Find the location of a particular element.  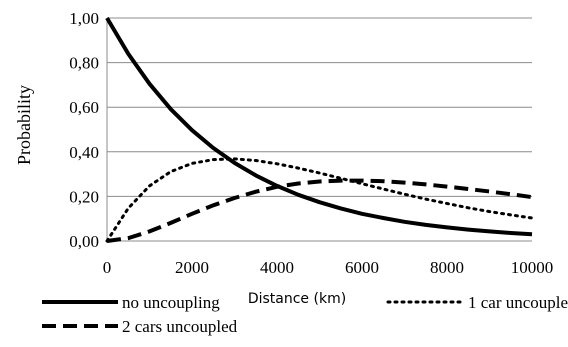

legend-item: no uncoupling is located at coordinates (131, 302).